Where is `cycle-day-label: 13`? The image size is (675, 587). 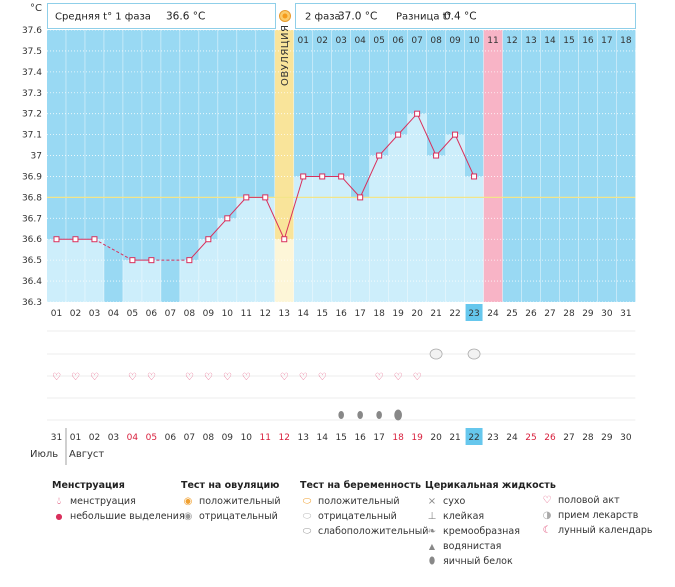 cycle-day-label: 13 is located at coordinates (284, 314).